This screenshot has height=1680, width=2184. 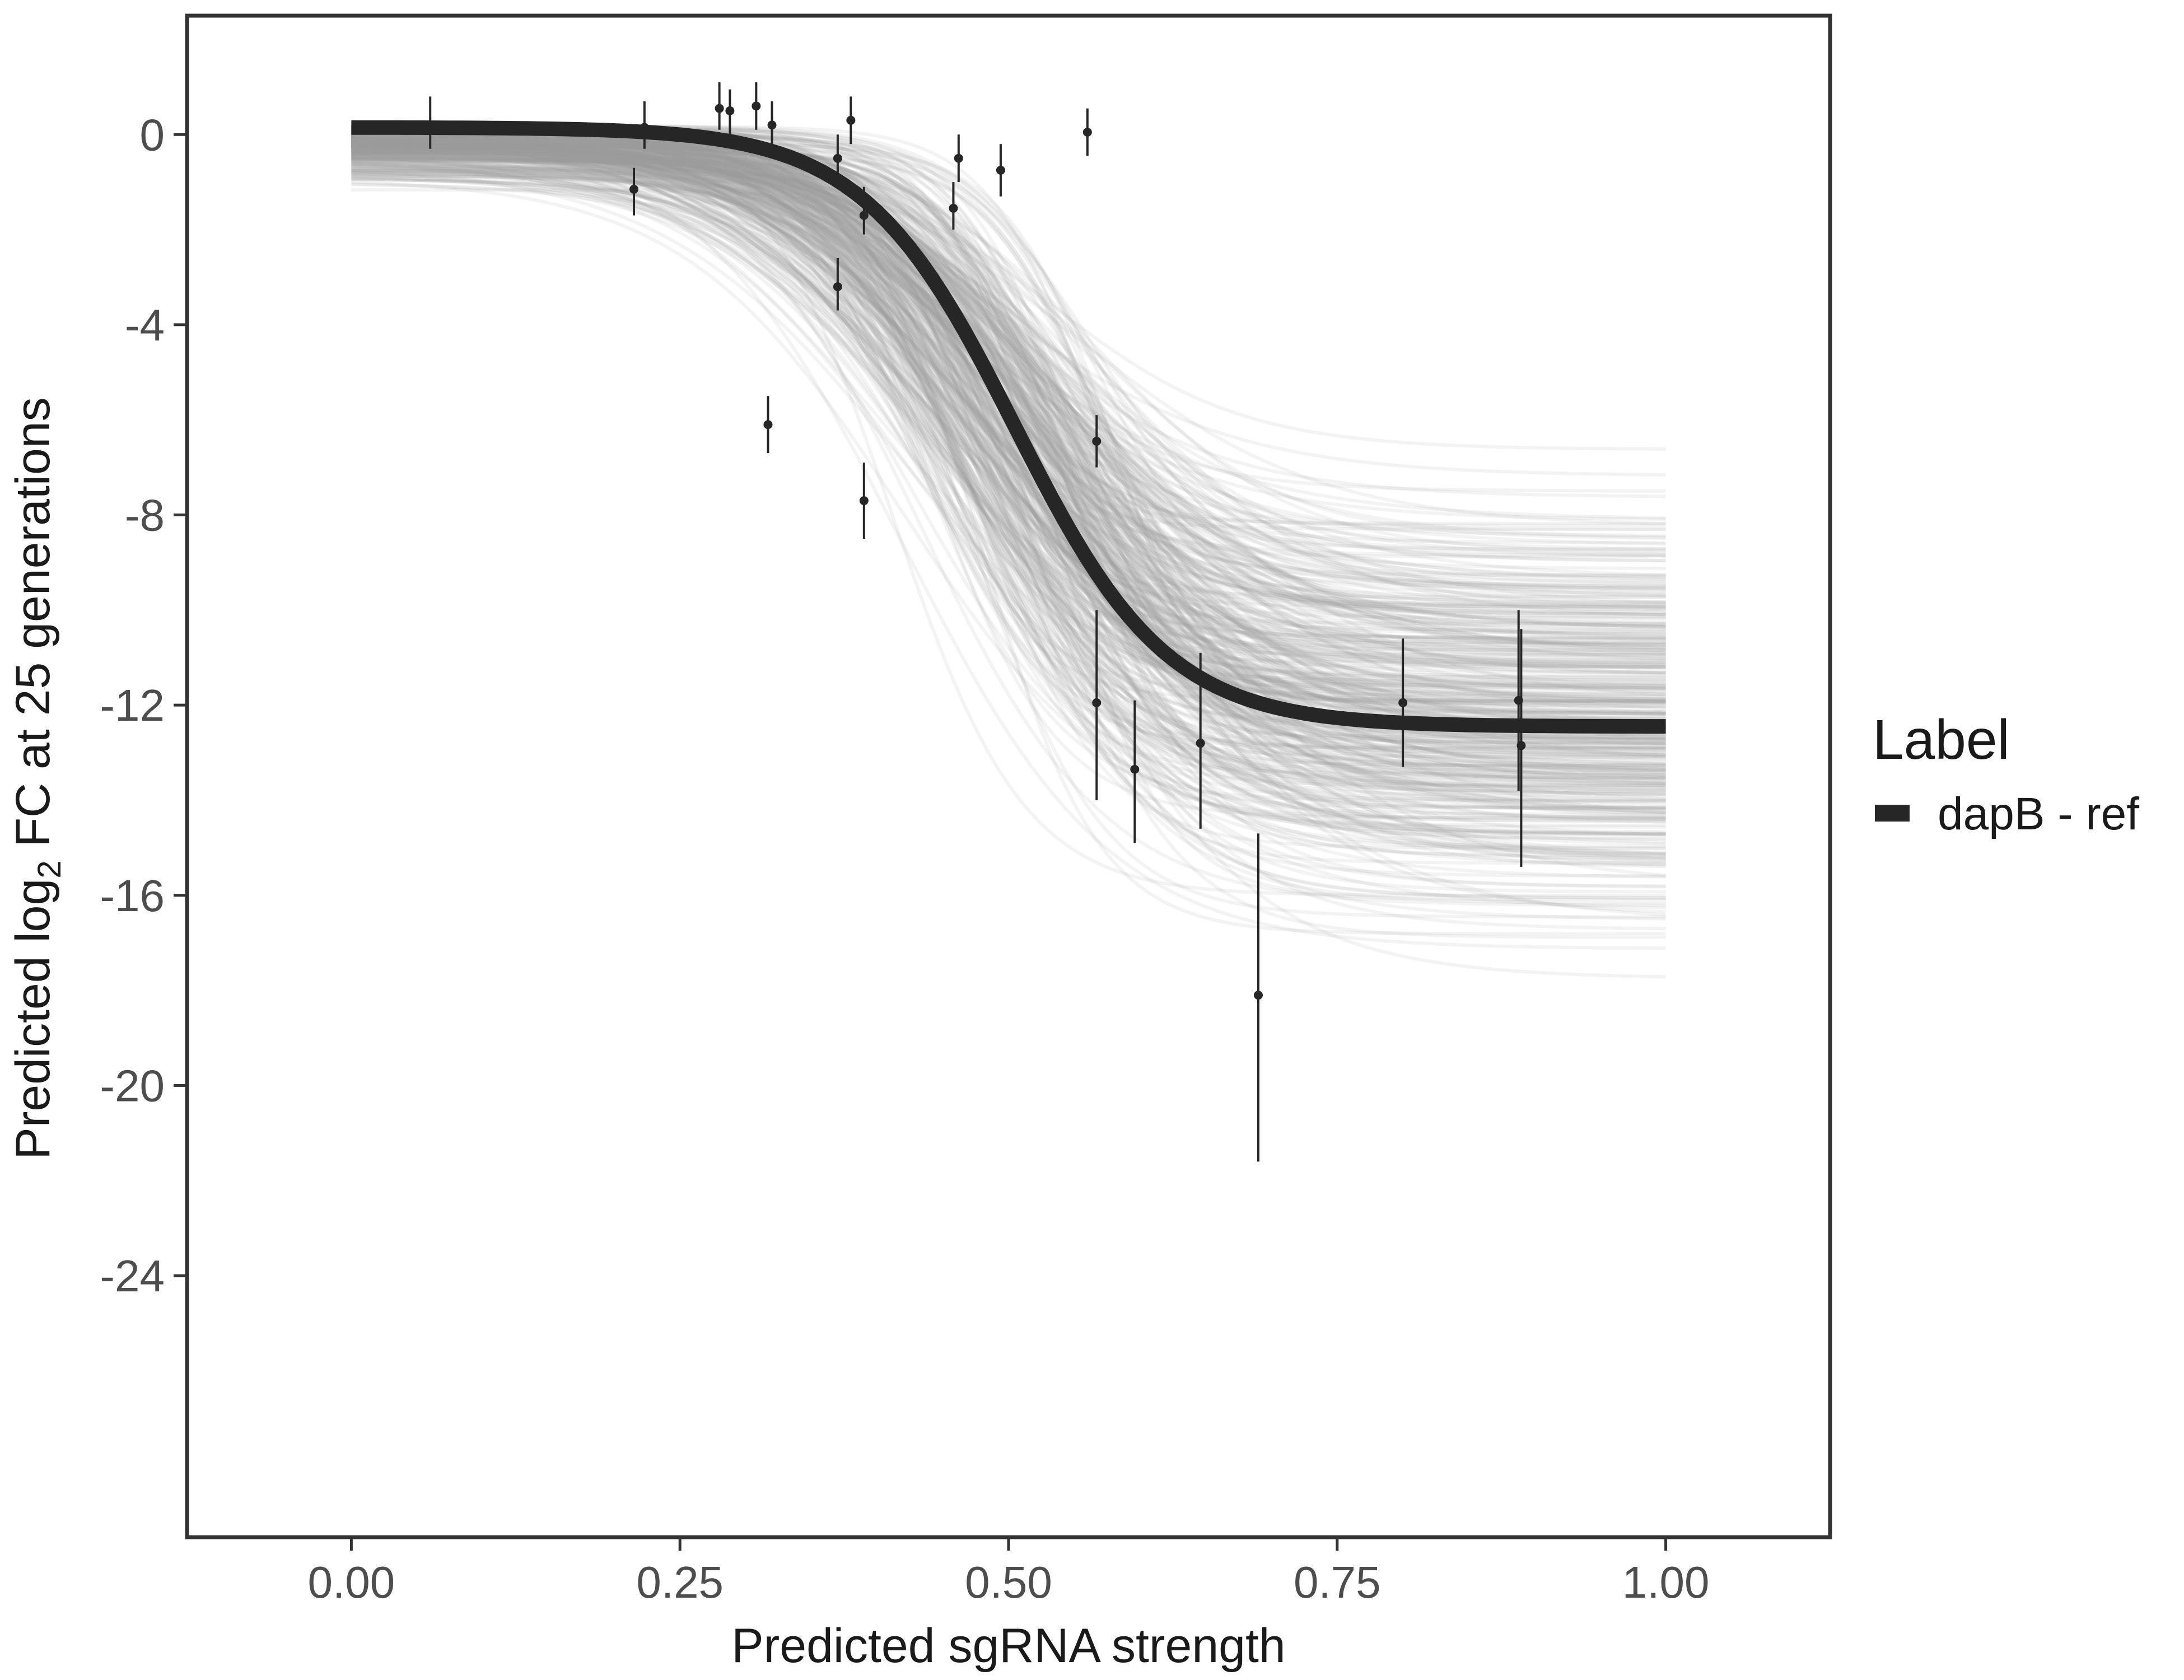 What do you see at coordinates (1009, 1646) in the screenshot?
I see `x-axis-title: Predicted sgRNA strength` at bounding box center [1009, 1646].